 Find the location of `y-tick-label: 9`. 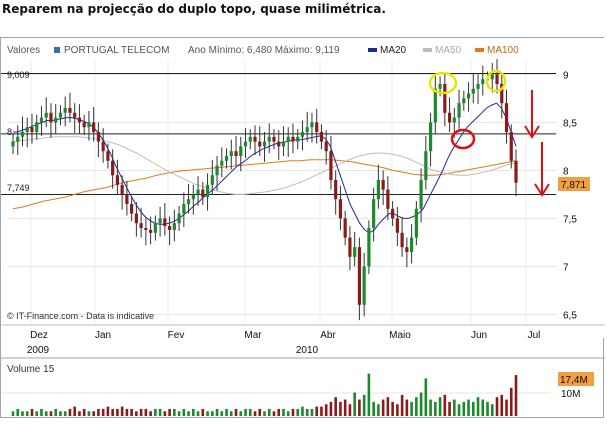

y-tick-label: 9 is located at coordinates (566, 75).